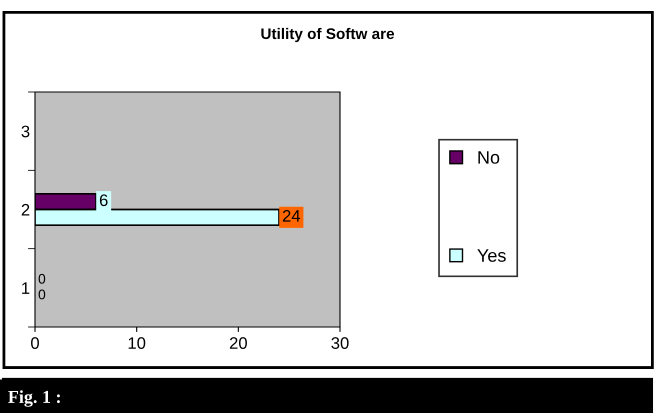 This screenshot has width=655, height=413. I want to click on y-tick-label: 2, so click(26, 210).